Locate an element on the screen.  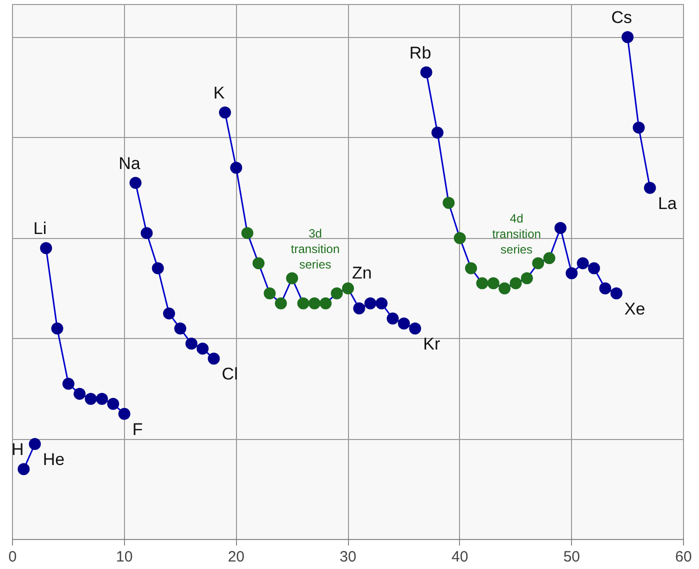
annotation: Zn is located at coordinates (362, 272).